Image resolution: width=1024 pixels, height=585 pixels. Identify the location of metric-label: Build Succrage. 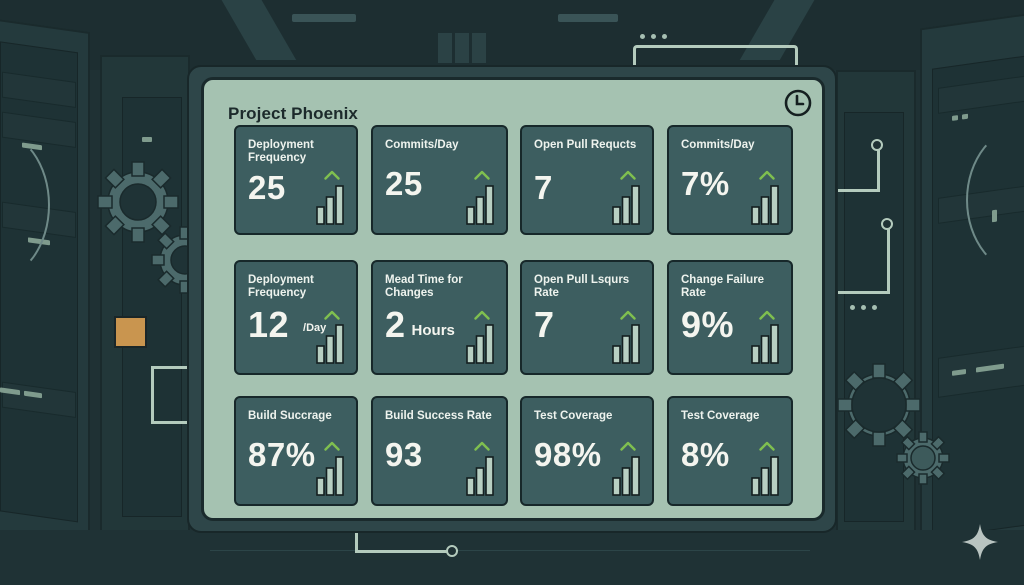
(290, 416).